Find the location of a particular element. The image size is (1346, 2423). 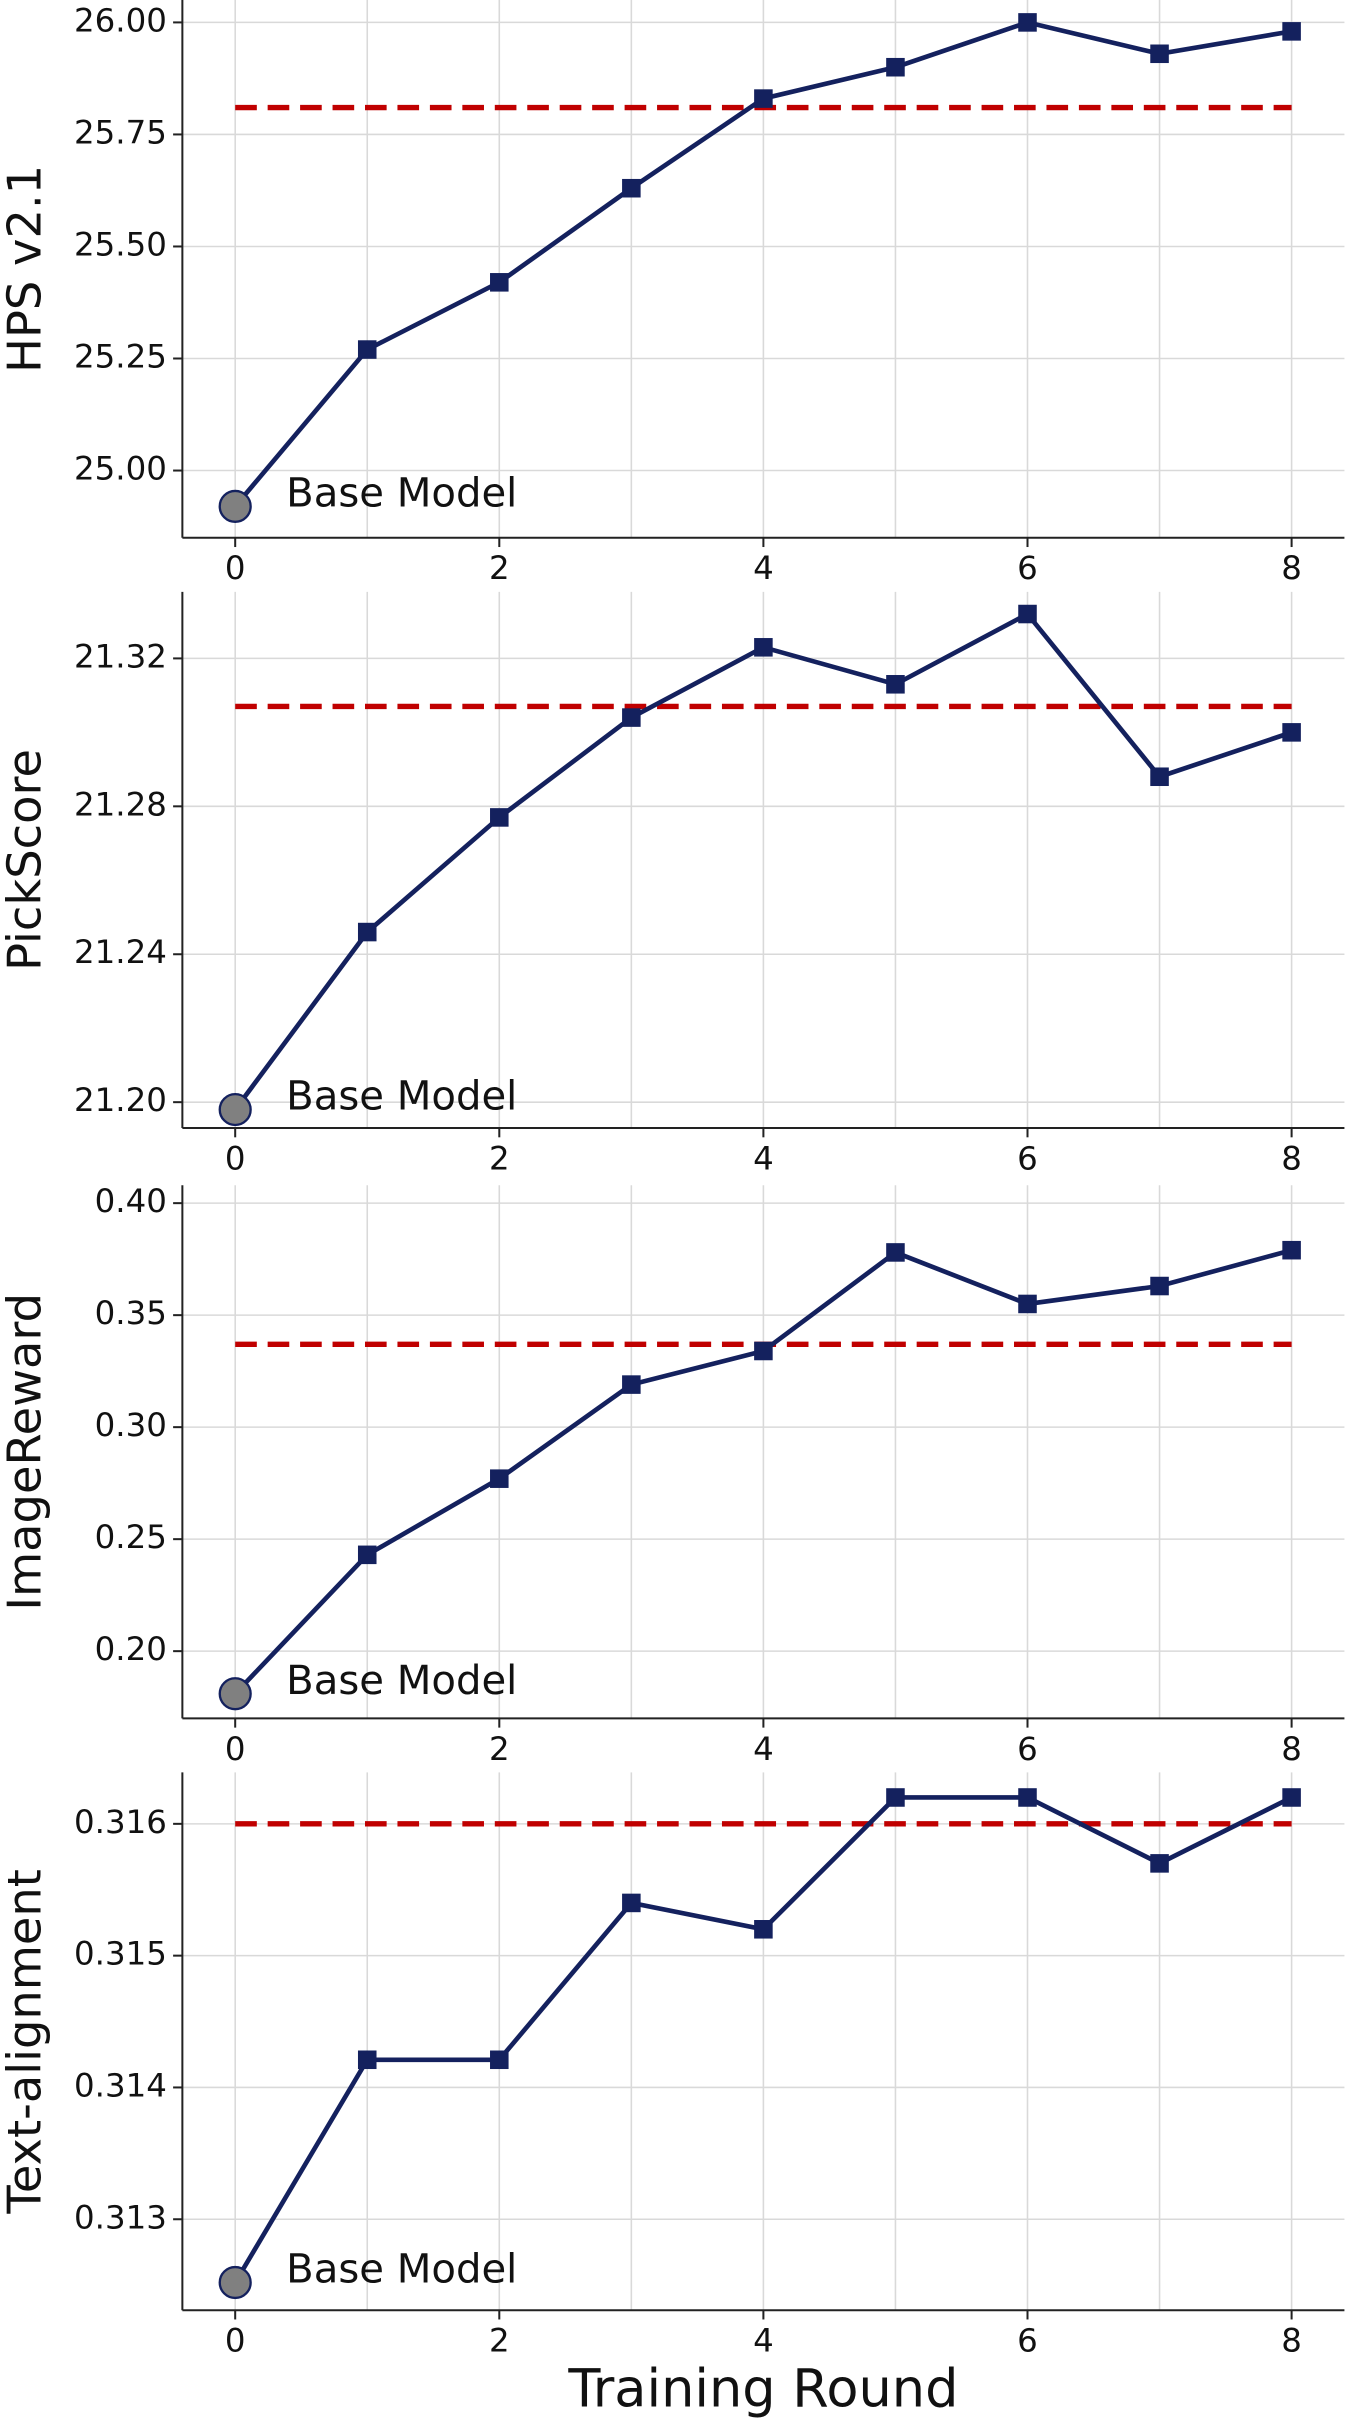

y-tick-label: 21.20 is located at coordinates (120, 1100).